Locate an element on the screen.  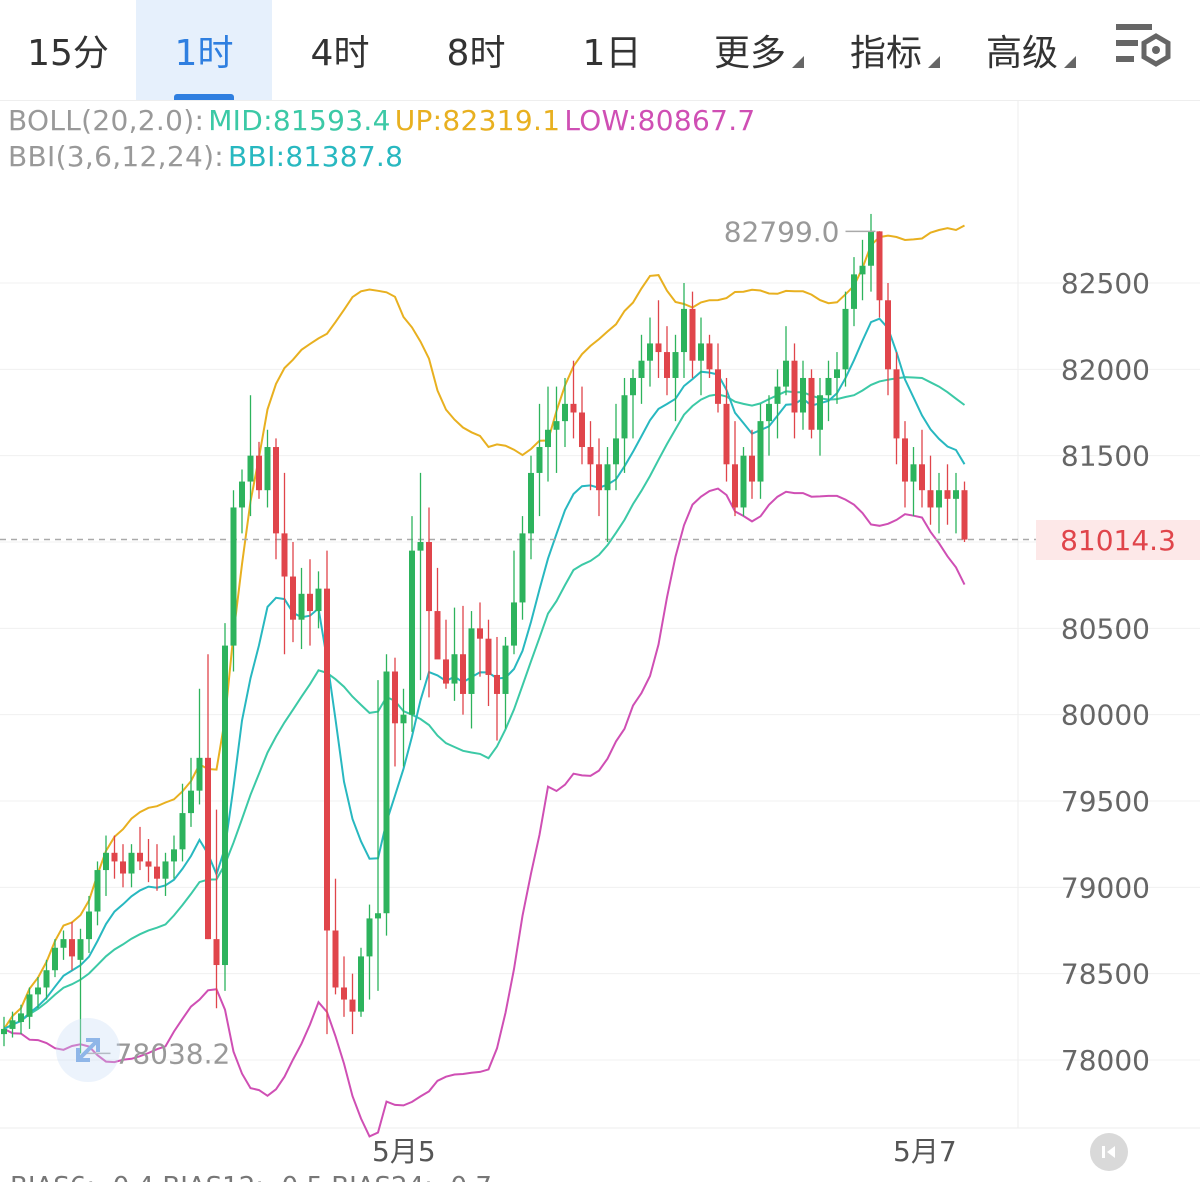
y-tick-label: 82500 is located at coordinates (1105, 283).